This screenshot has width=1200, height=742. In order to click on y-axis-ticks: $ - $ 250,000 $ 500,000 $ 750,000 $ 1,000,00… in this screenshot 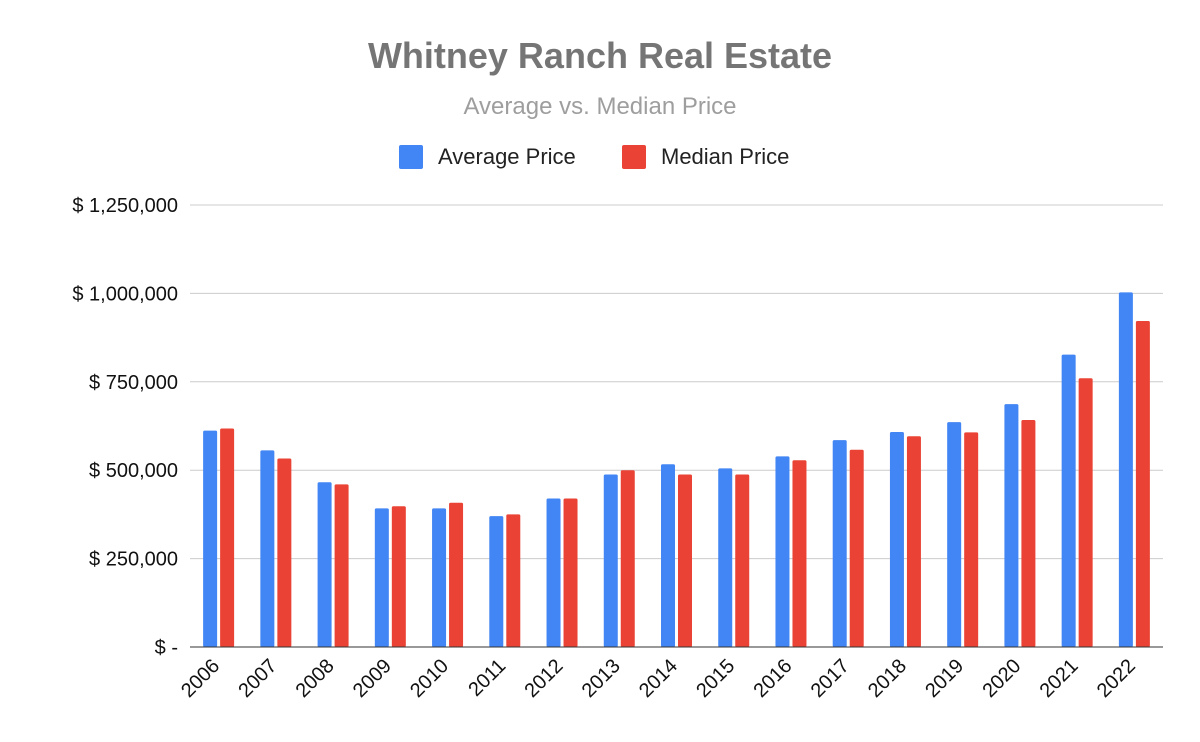, I will do `click(125, 427)`.